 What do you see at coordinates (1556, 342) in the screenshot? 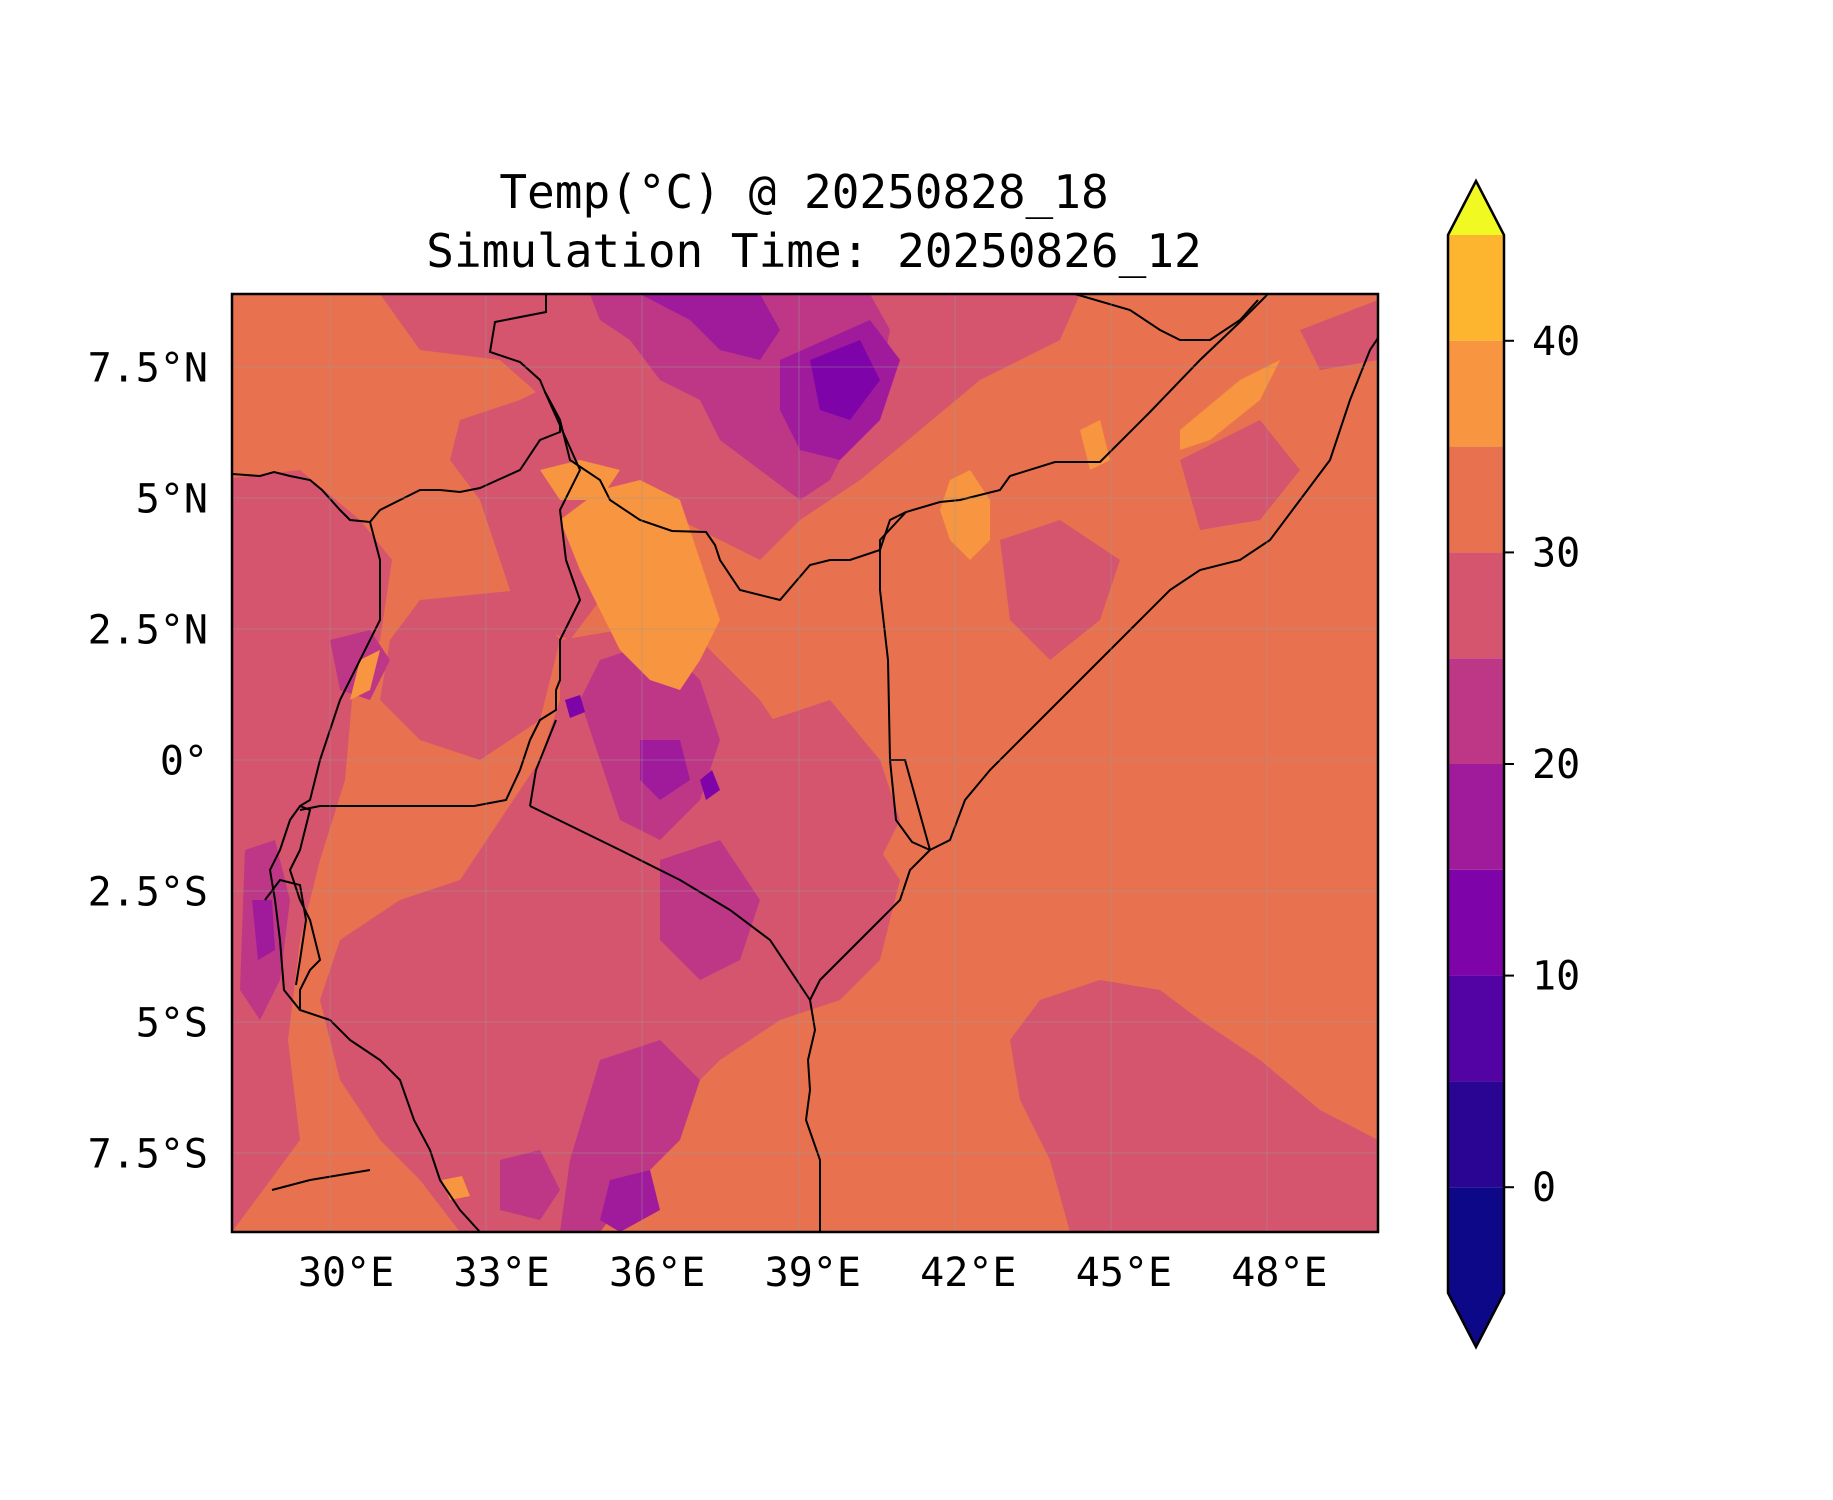
I see `colorbar-tick-label: 40` at bounding box center [1556, 342].